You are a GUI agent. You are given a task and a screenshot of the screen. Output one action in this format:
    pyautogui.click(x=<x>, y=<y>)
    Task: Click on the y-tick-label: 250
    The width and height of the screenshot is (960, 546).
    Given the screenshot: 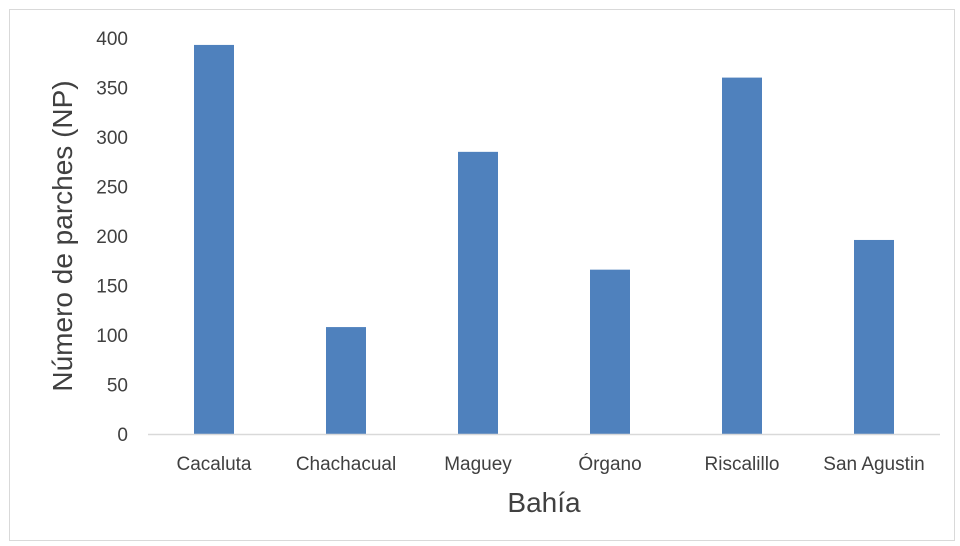 What is the action you would take?
    pyautogui.click(x=112, y=188)
    